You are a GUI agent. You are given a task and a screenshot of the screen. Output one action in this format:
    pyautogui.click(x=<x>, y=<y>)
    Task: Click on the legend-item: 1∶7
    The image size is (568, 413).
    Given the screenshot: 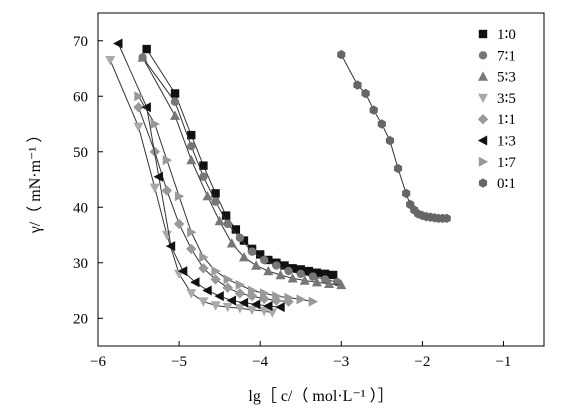 What is the action you would take?
    pyautogui.click(x=497, y=163)
    